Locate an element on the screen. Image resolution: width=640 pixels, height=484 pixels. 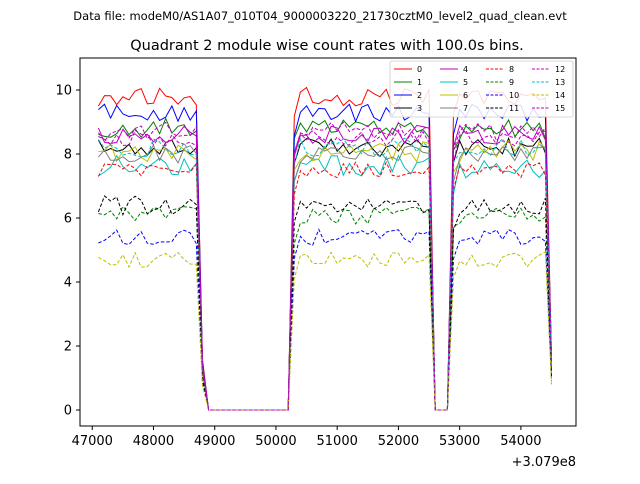
legend-label-0: 0 is located at coordinates (419, 69).